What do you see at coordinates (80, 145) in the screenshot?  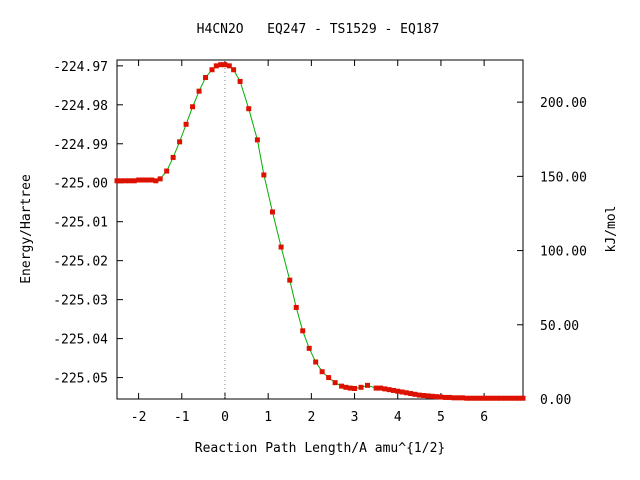 I see `y-tick-label: -224.99` at bounding box center [80, 145].